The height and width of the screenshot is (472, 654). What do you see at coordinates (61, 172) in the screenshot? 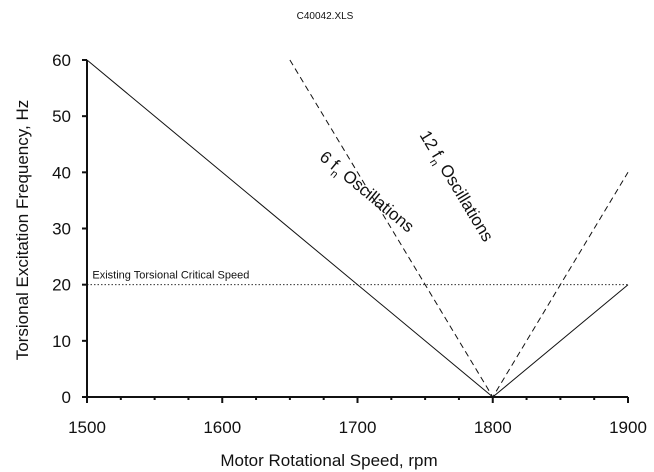
I see `y-tick-label: 40` at bounding box center [61, 172].